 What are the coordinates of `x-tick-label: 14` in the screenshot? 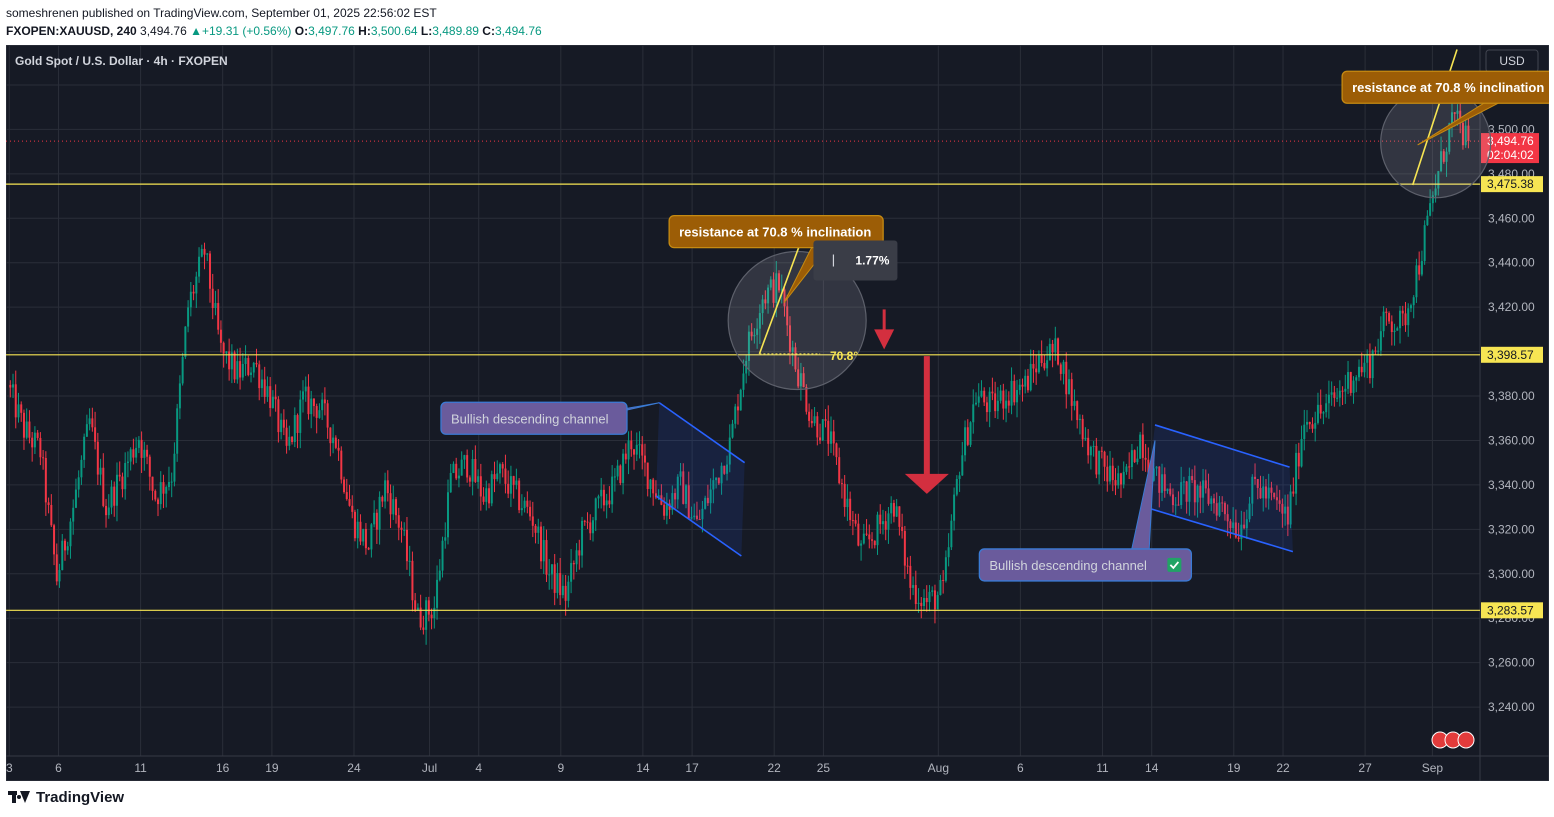 It's located at (1152, 768).